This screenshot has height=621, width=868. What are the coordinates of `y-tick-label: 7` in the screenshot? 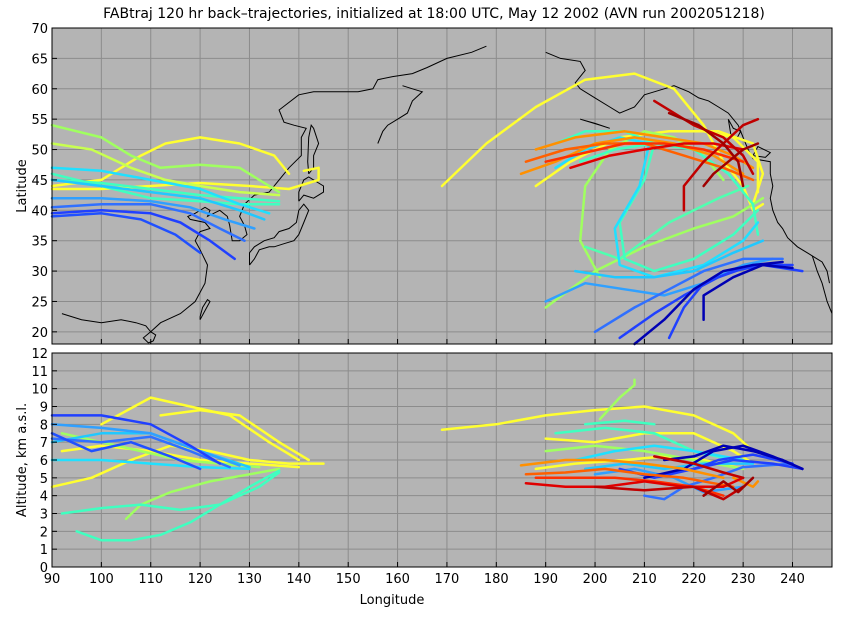 It's located at (44, 443).